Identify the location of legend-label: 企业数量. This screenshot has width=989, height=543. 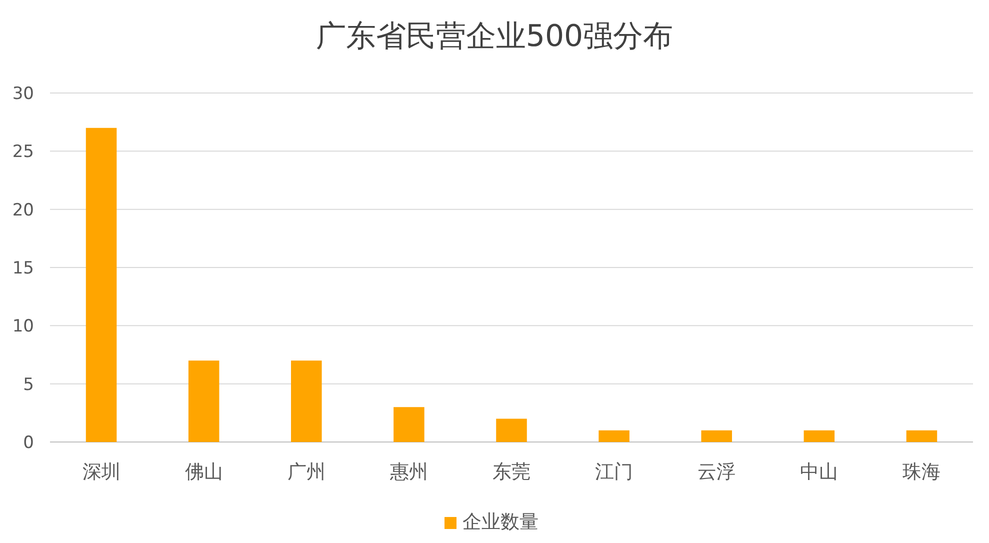
(500, 522).